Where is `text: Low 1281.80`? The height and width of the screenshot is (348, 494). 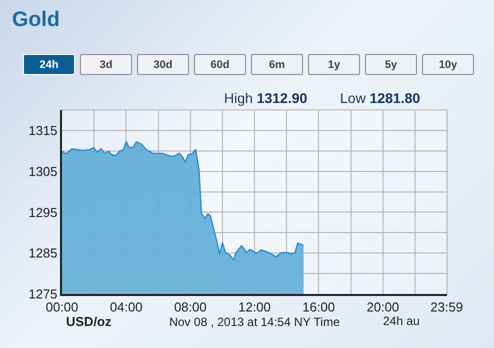 text: Low 1281.80 is located at coordinates (380, 98).